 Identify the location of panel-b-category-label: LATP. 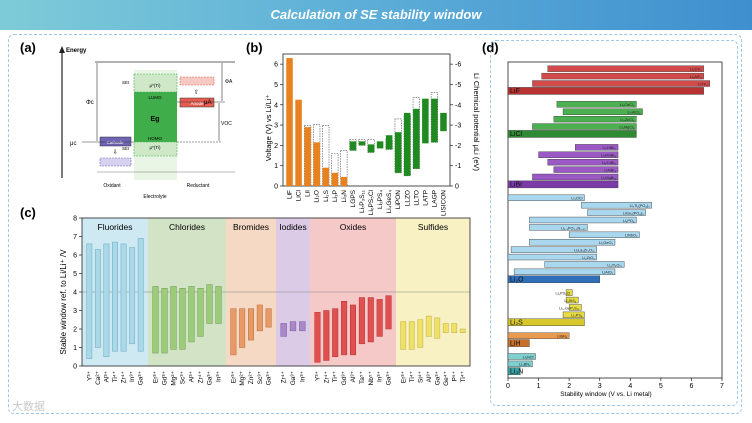
(425, 198).